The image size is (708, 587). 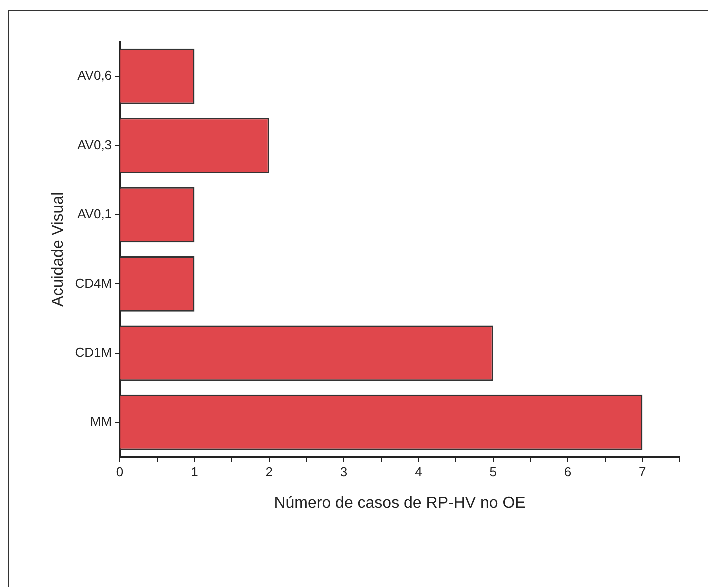 I want to click on x-tick-label: 4, so click(x=418, y=472).